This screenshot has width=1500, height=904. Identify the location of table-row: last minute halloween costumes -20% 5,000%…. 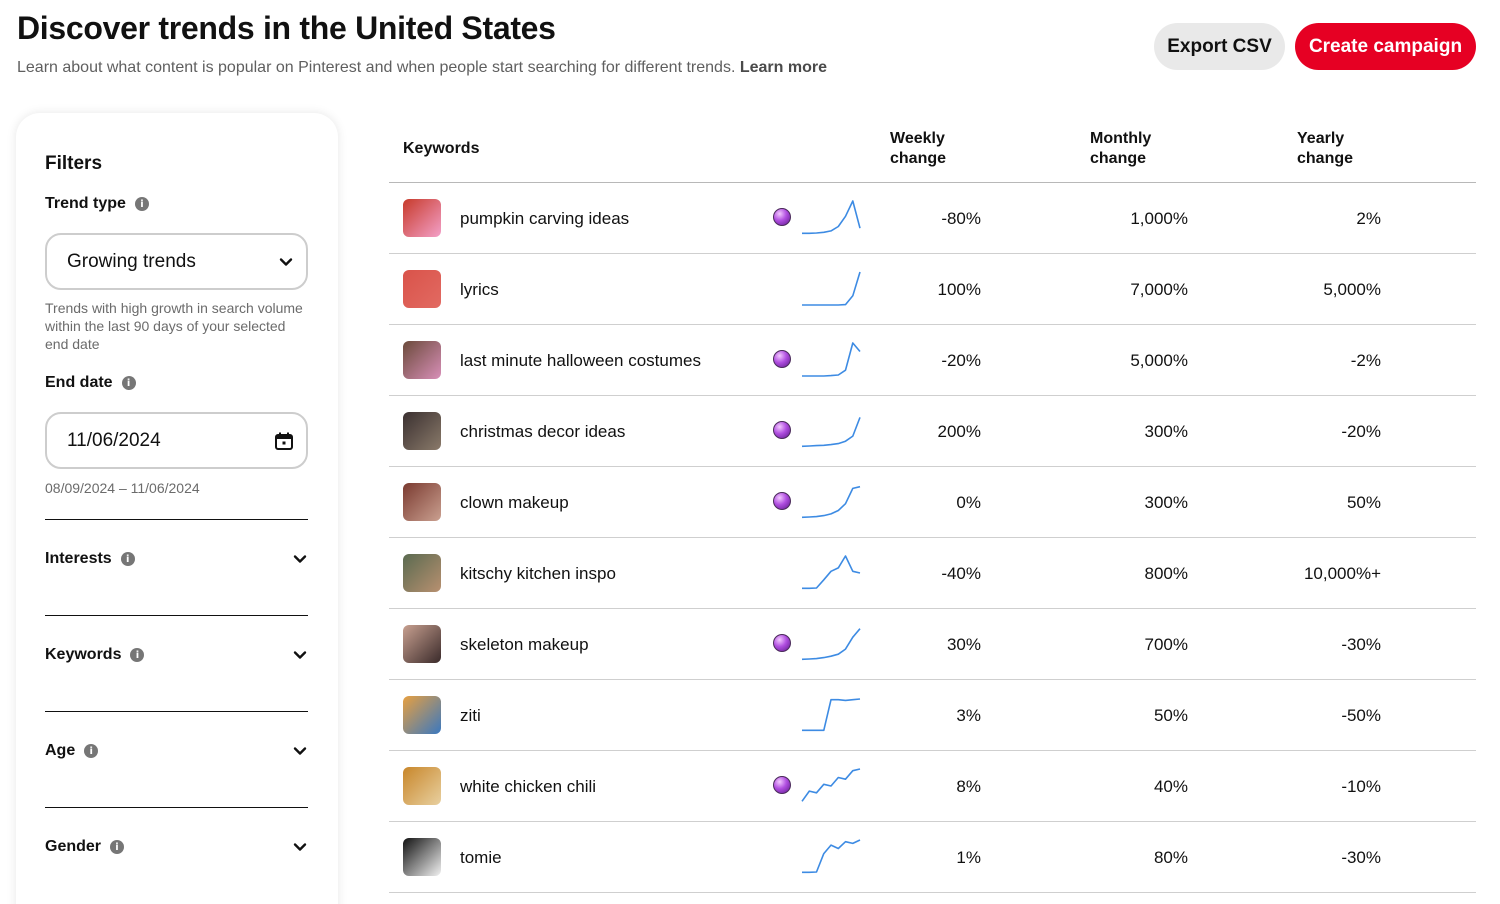
(932, 360).